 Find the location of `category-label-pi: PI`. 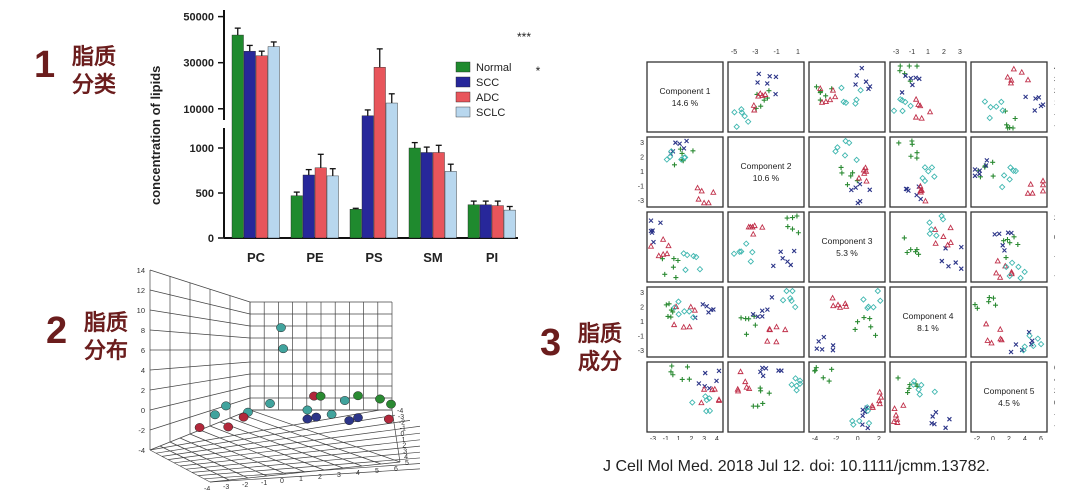

category-label-pi: PI is located at coordinates (492, 257).